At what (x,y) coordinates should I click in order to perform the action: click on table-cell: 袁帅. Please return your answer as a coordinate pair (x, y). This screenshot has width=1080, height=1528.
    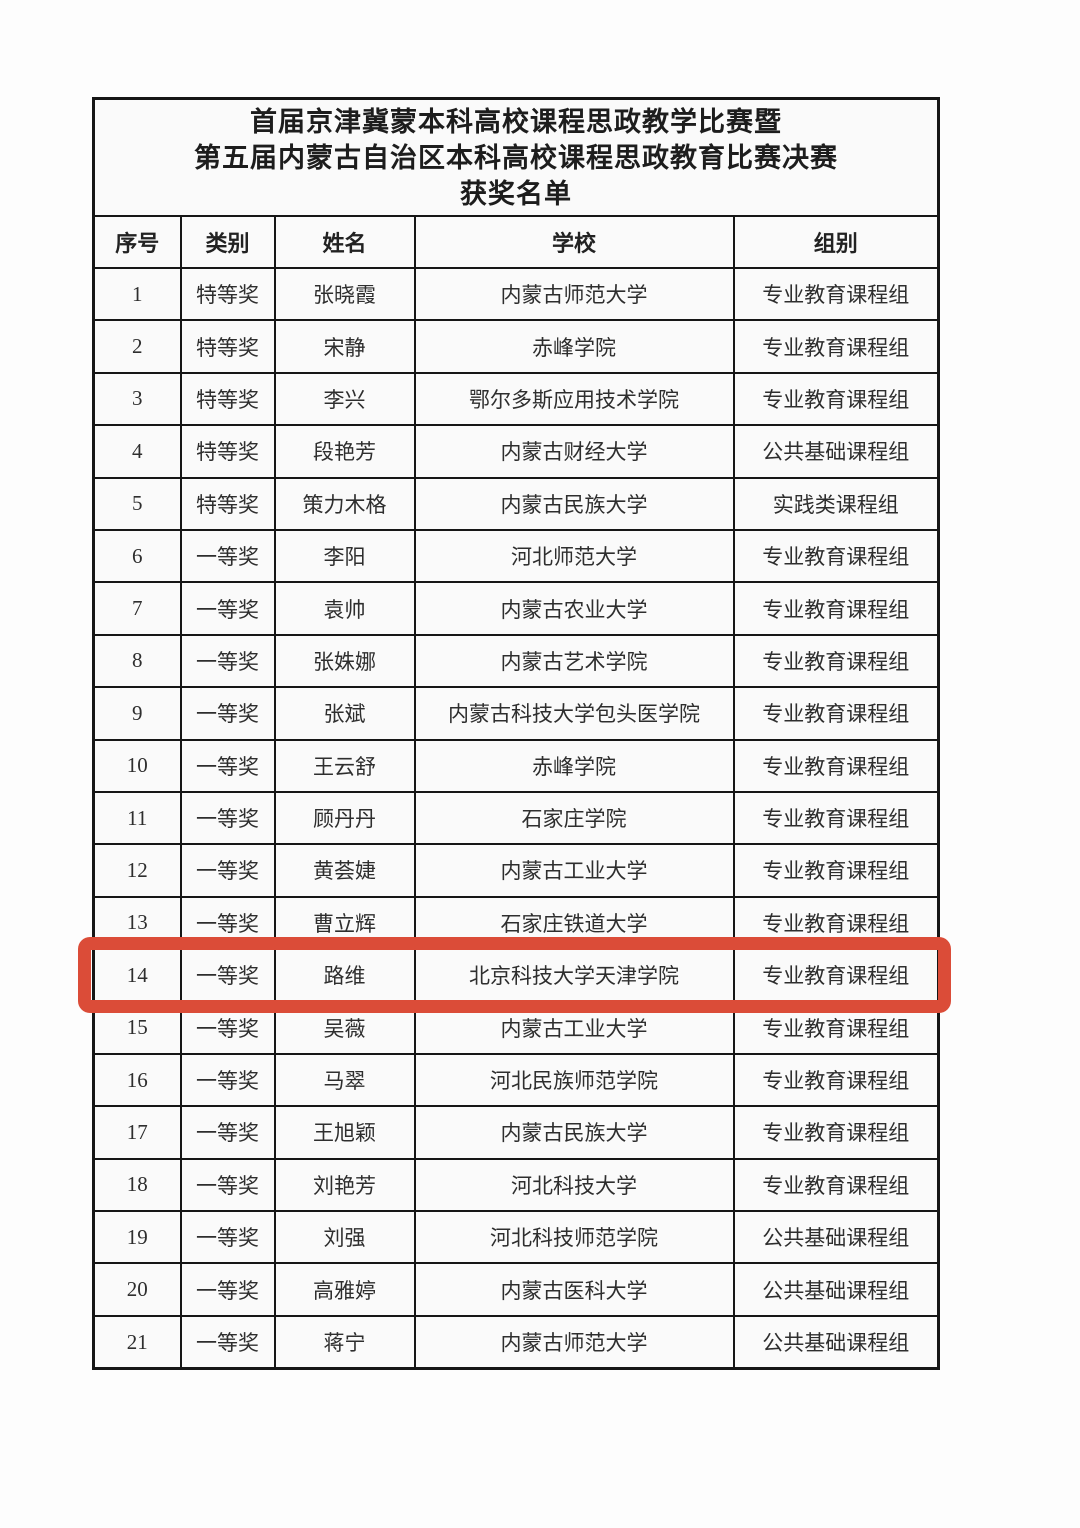
    Looking at the image, I should click on (344, 608).